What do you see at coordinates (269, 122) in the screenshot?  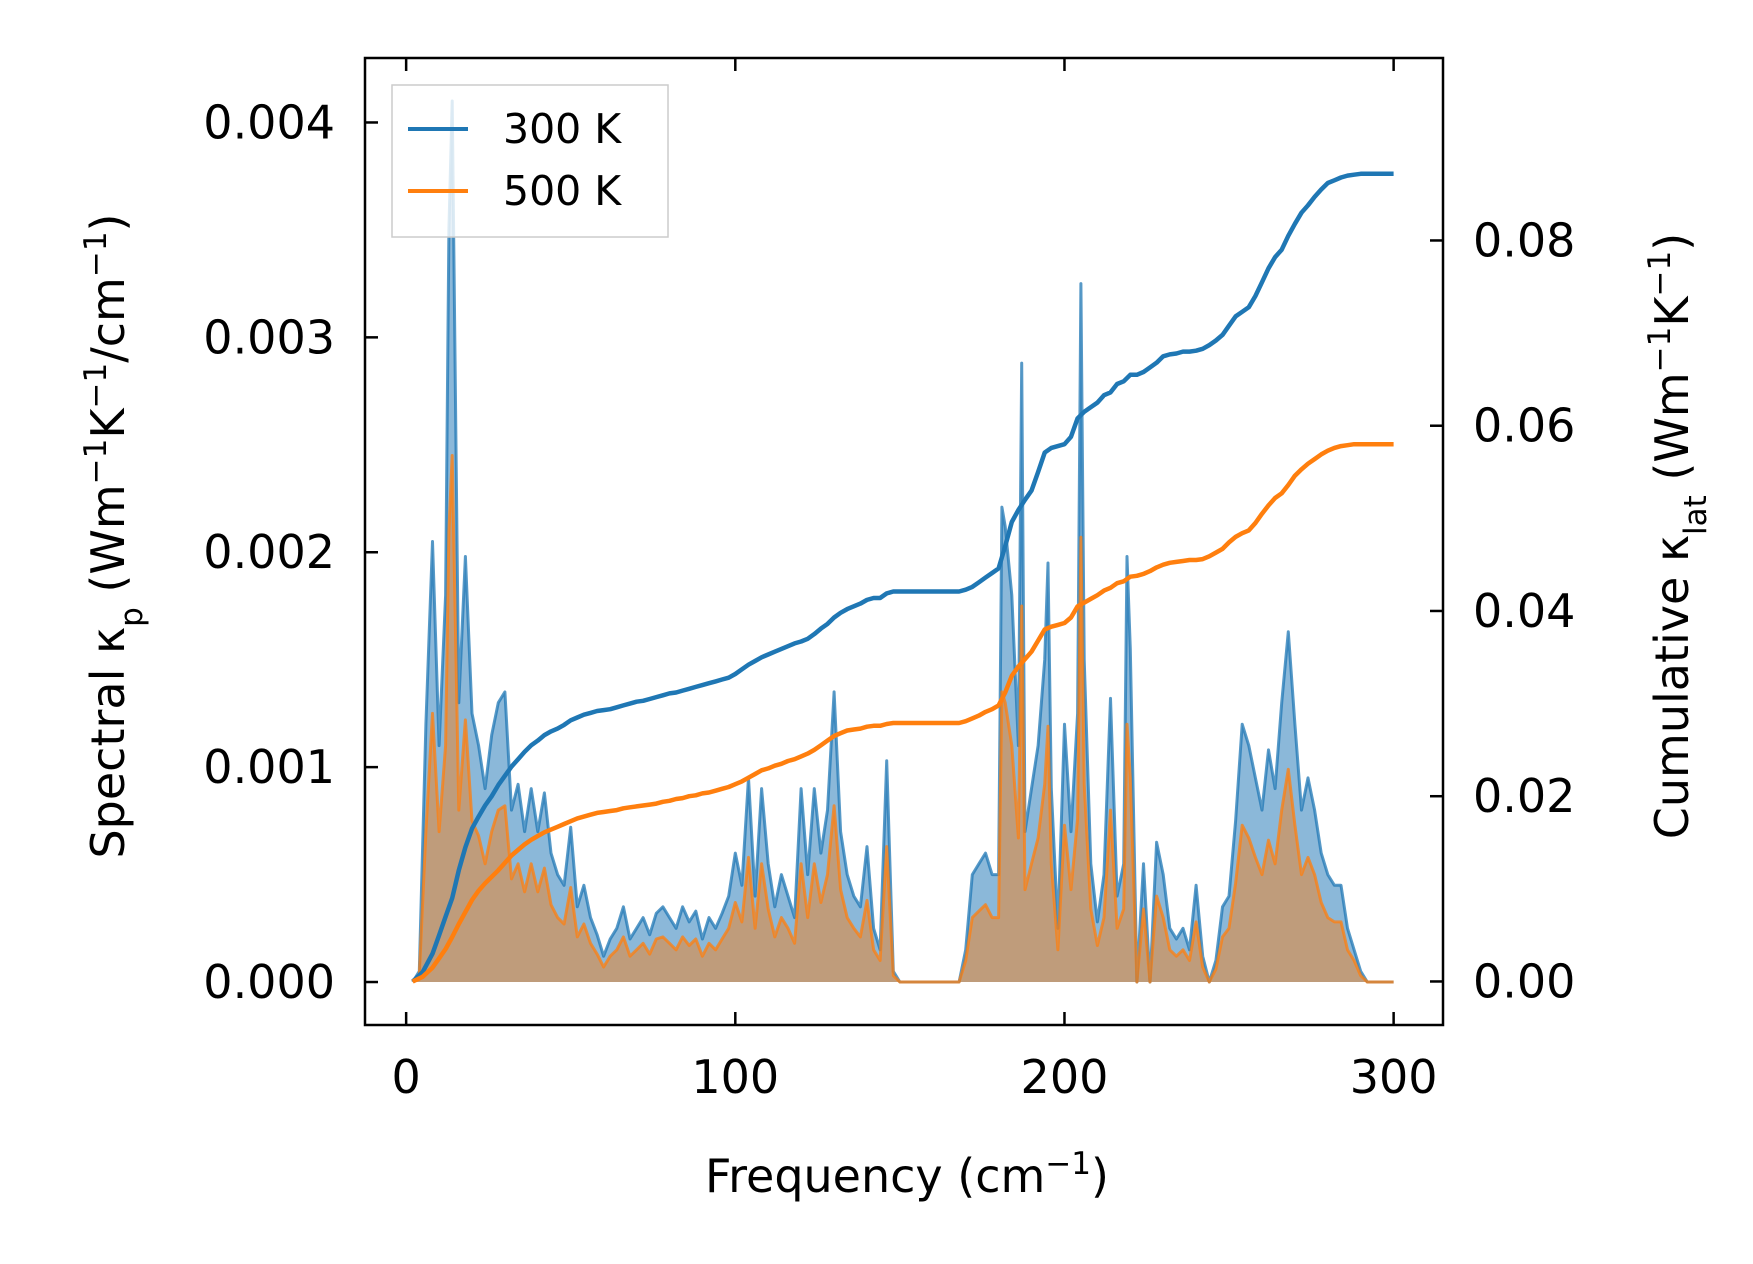 I see `y-tick-label-left: 0.004` at bounding box center [269, 122].